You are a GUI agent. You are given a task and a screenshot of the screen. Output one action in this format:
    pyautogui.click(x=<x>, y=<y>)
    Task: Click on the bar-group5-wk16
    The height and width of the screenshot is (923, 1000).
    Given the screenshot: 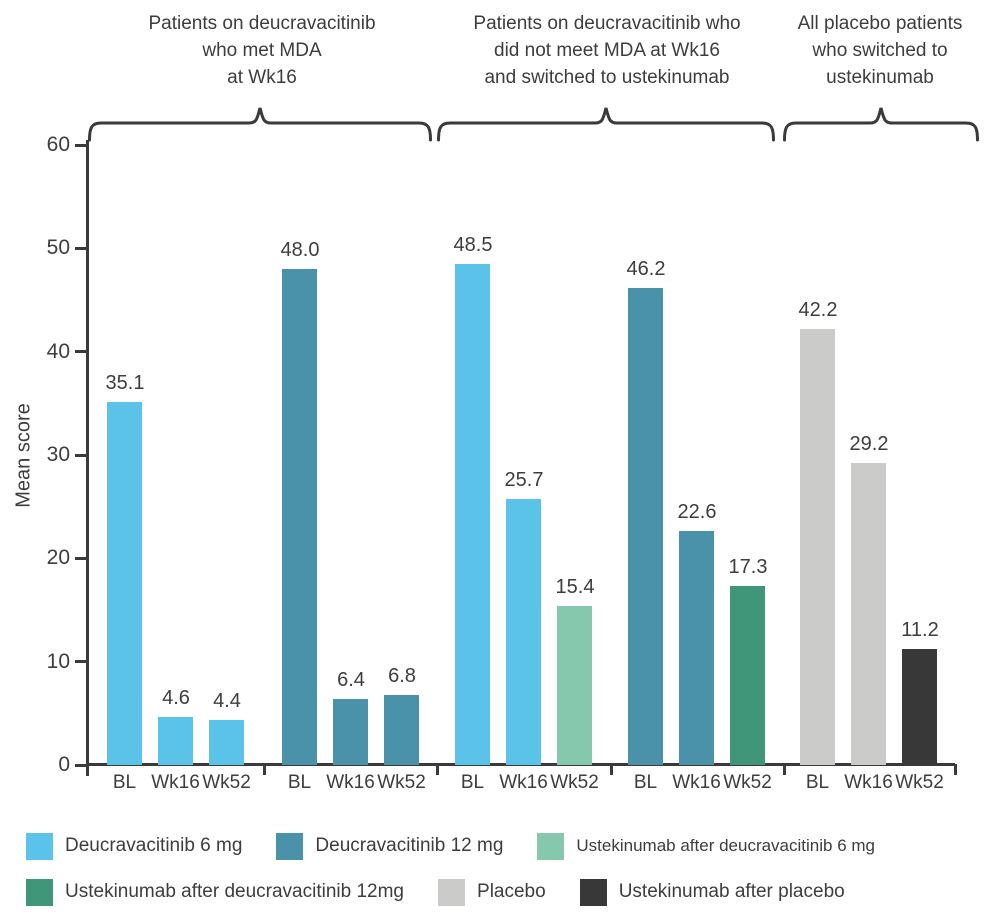 What is the action you would take?
    pyautogui.click(x=868, y=614)
    